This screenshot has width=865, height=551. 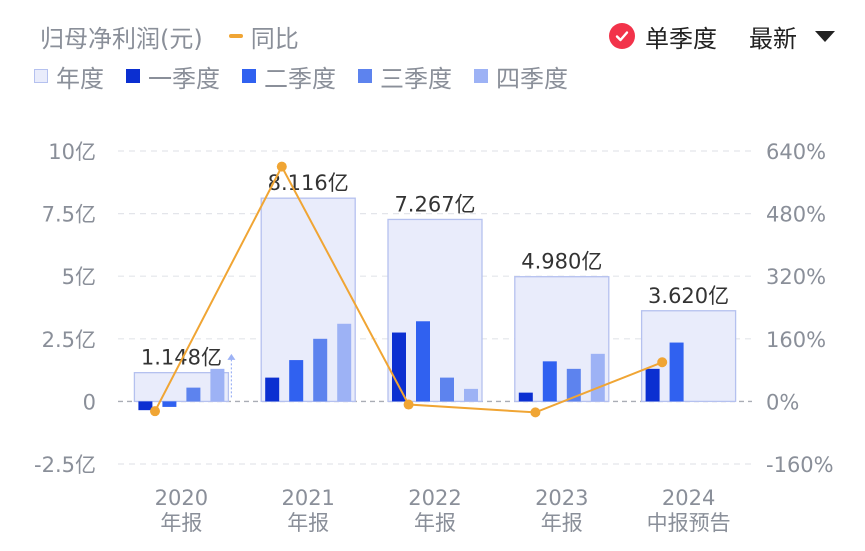 I want to click on legend-series: 年度 一季度 二季度 三季度 四季度, so click(x=312, y=76).